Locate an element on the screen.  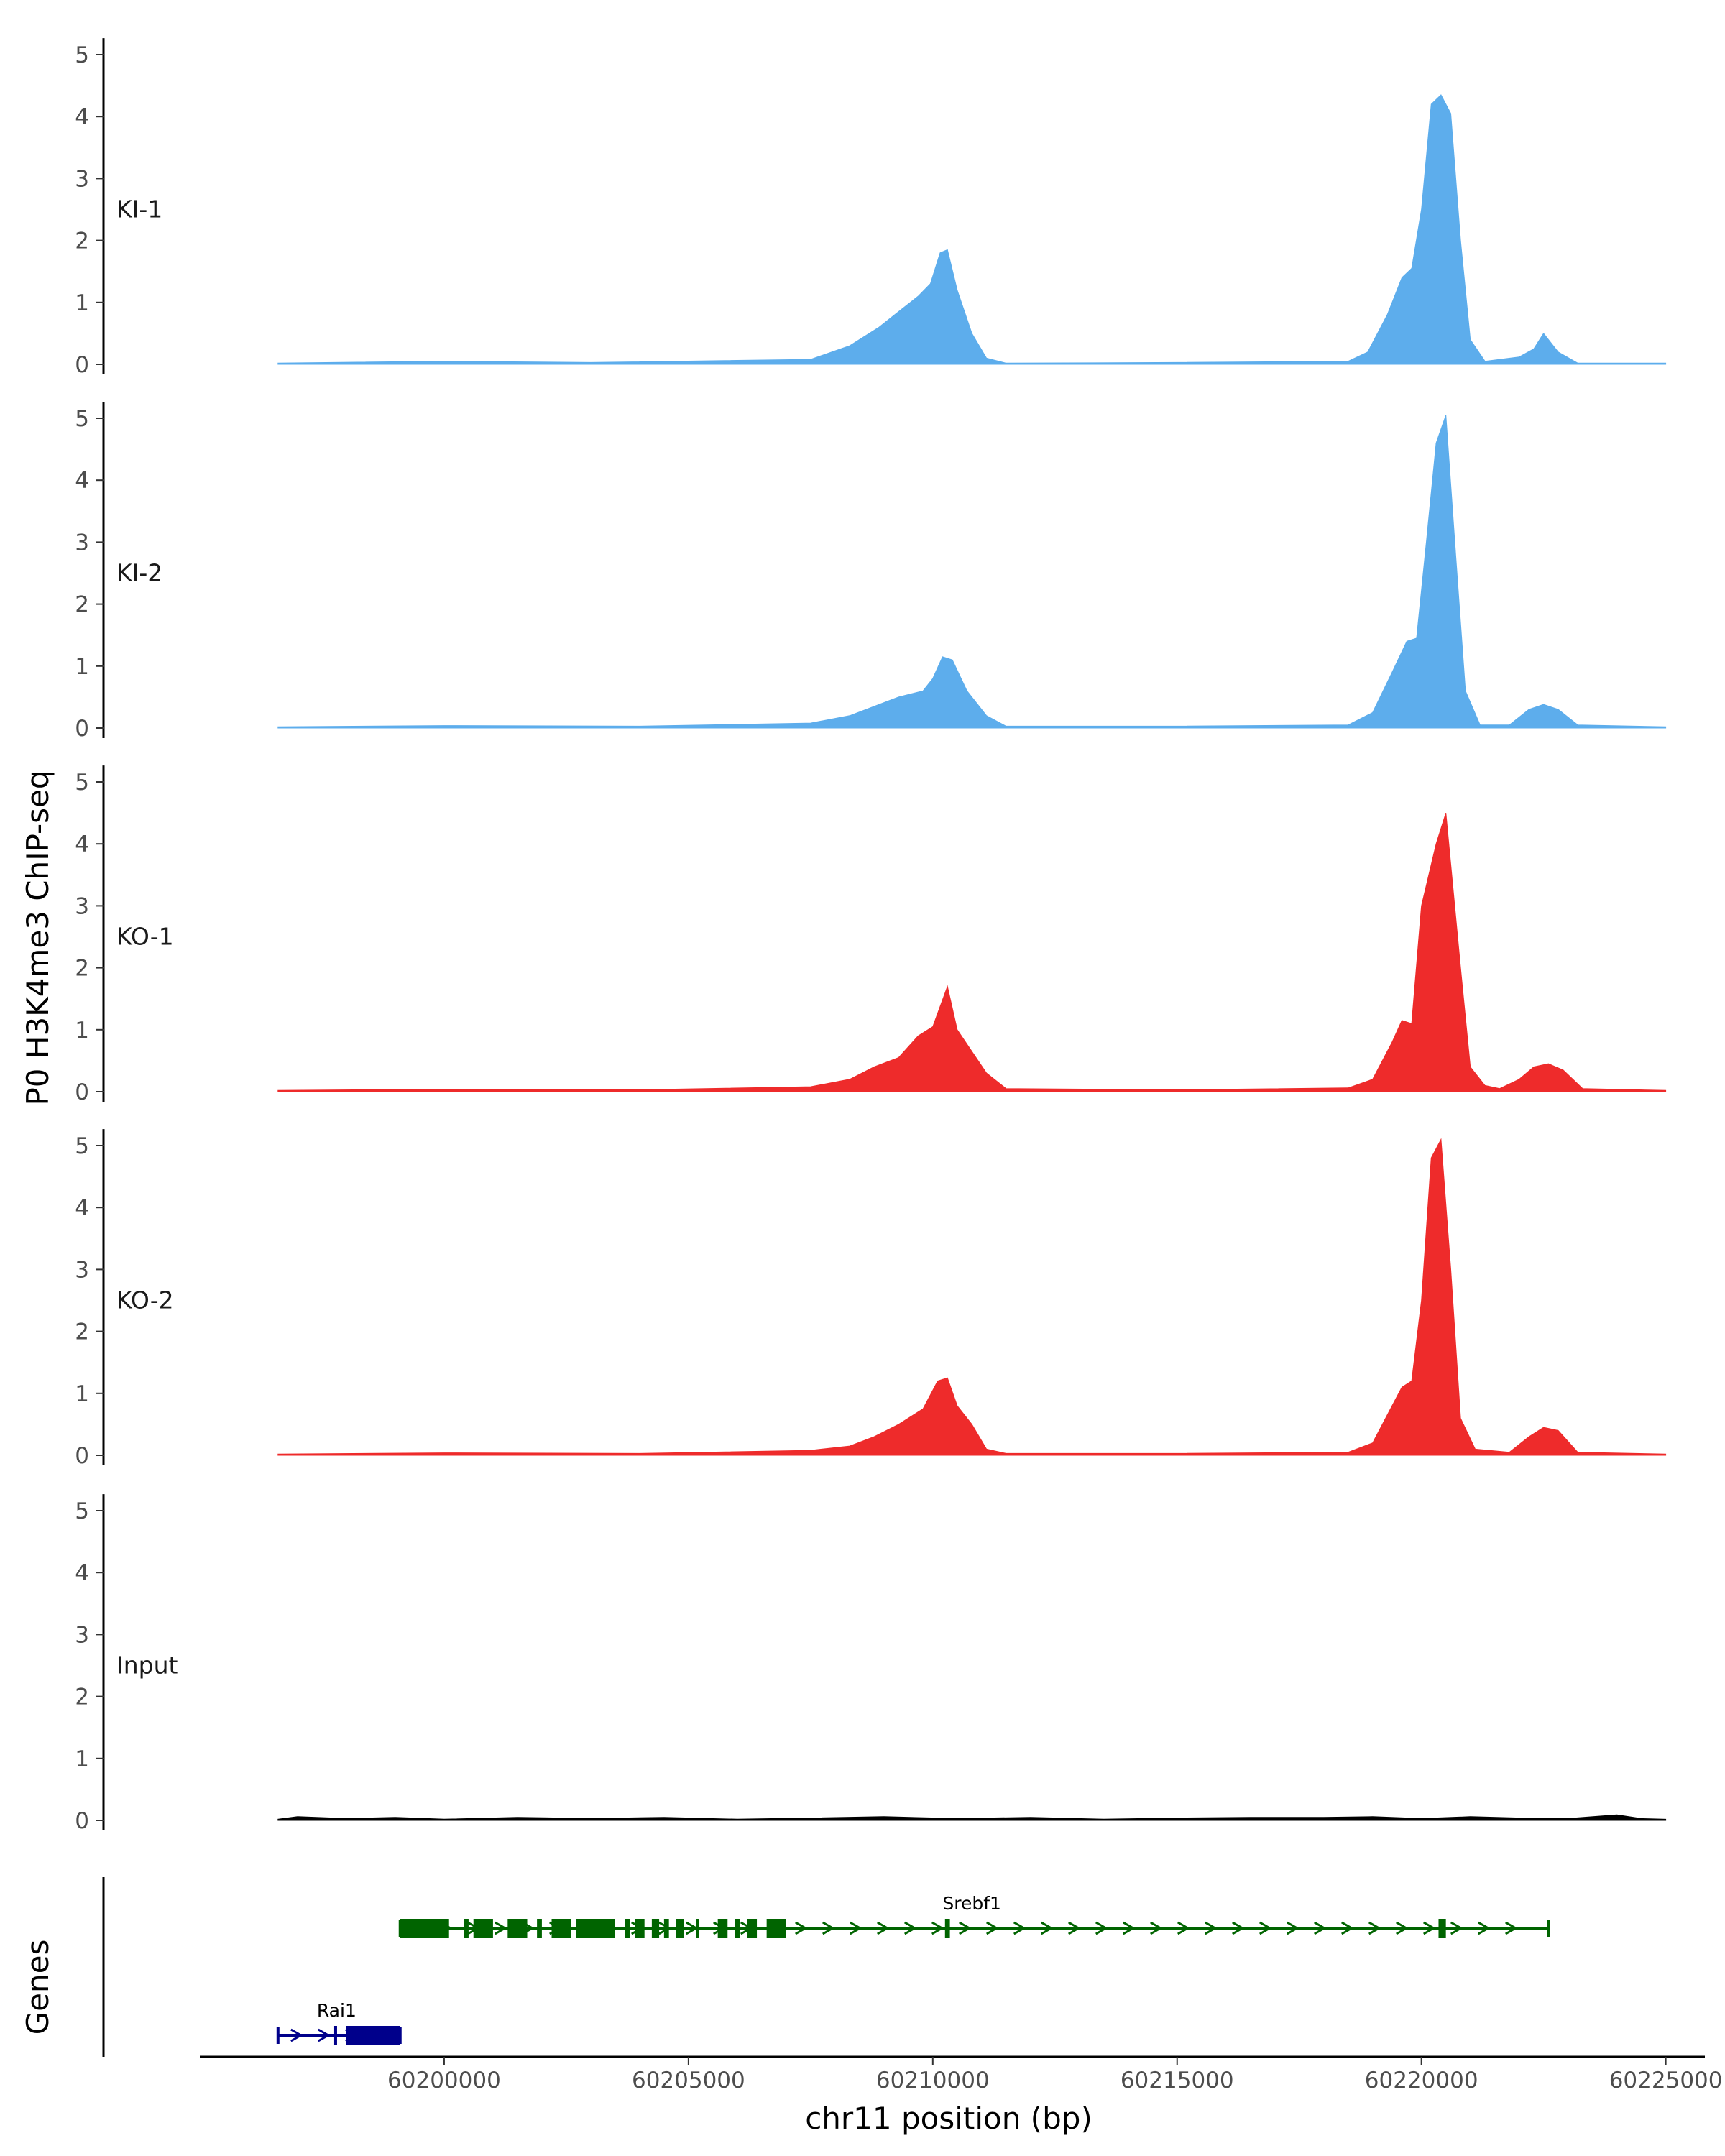
track-ki-2: 0 1 2 3 4 5 KI-2 is located at coordinates (871, 572).